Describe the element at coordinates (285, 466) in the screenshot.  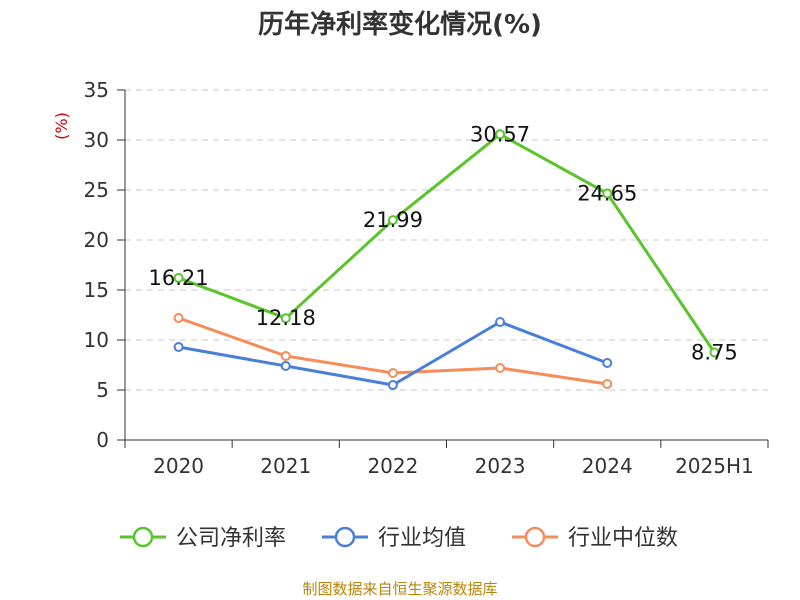
I see `x-tick-label: 2021` at that location.